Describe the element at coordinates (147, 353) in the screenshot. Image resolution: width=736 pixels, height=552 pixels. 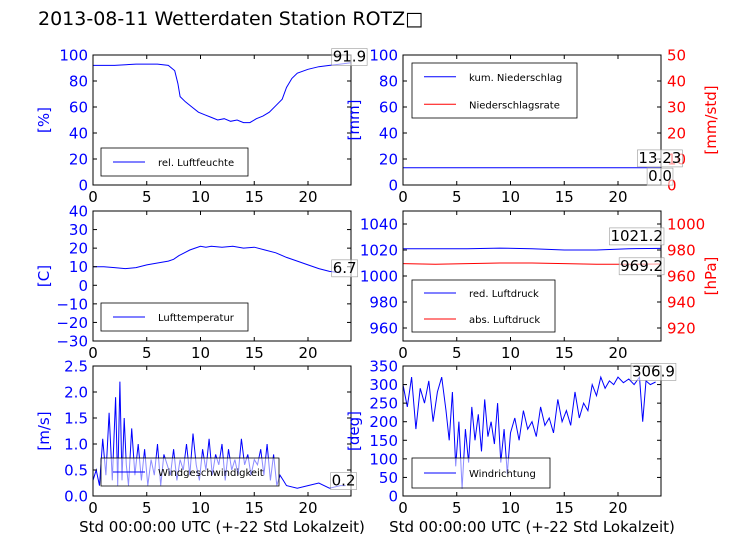
I see `temperature-x-tick-label: 5` at that location.